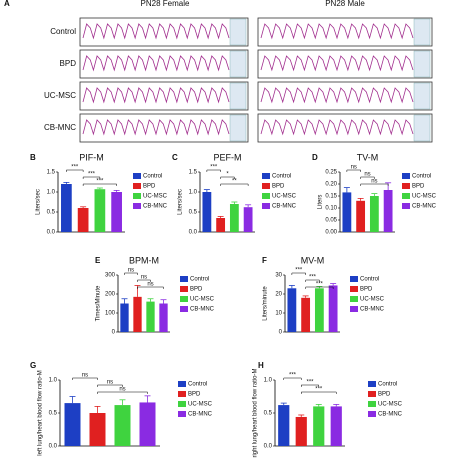  What do you see at coordinates (345, 4) in the screenshot?
I see `column-label: PN28 Male` at bounding box center [345, 4].